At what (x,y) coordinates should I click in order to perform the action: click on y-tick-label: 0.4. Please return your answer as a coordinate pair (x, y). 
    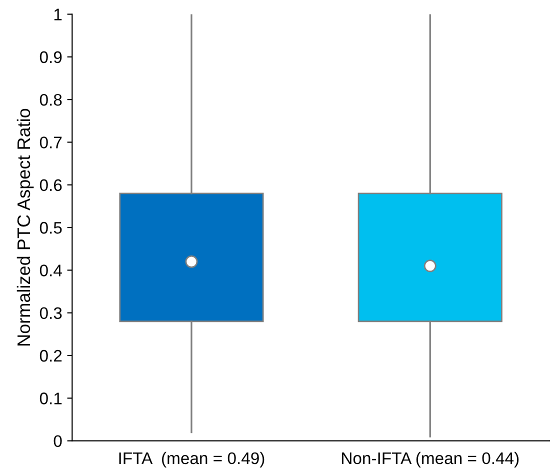
    Looking at the image, I should click on (51, 270).